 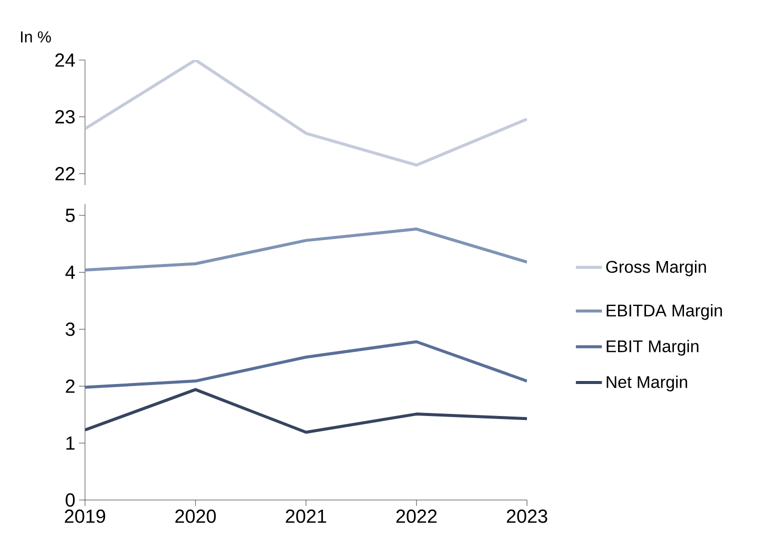 I want to click on x-tick-label: 2023, so click(x=527, y=516).